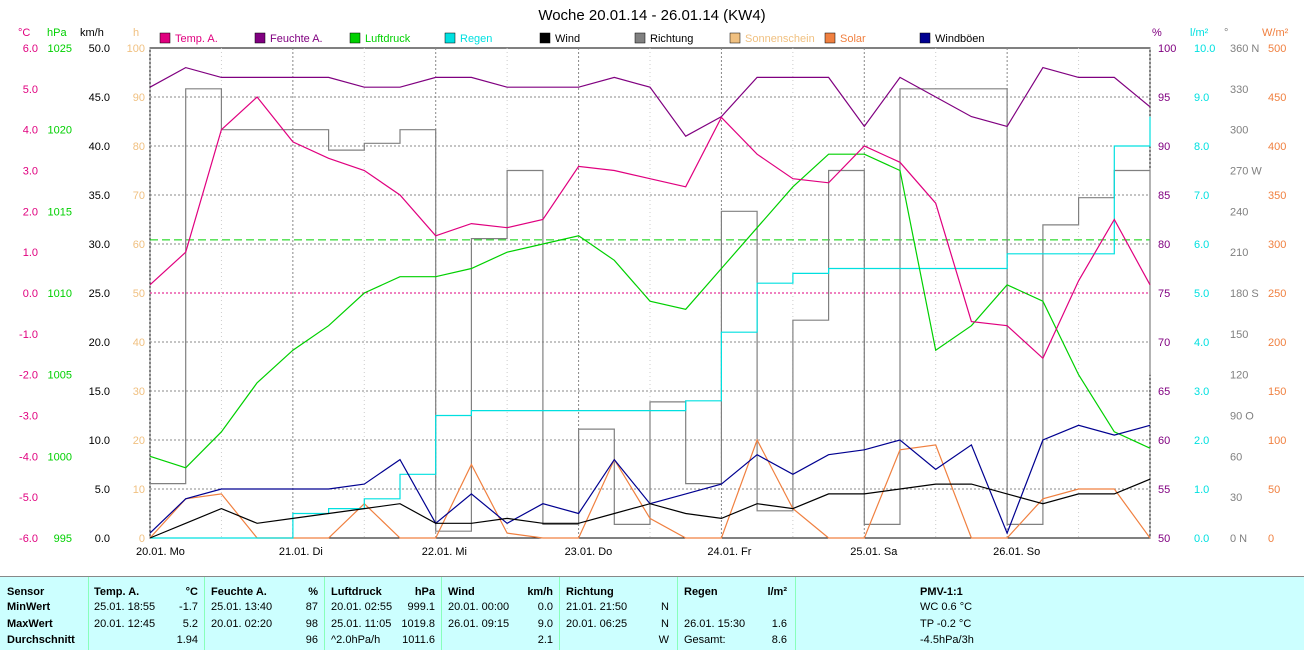 Image resolution: width=1304 pixels, height=650 pixels. I want to click on solar-tick-label: 50, so click(1274, 490).